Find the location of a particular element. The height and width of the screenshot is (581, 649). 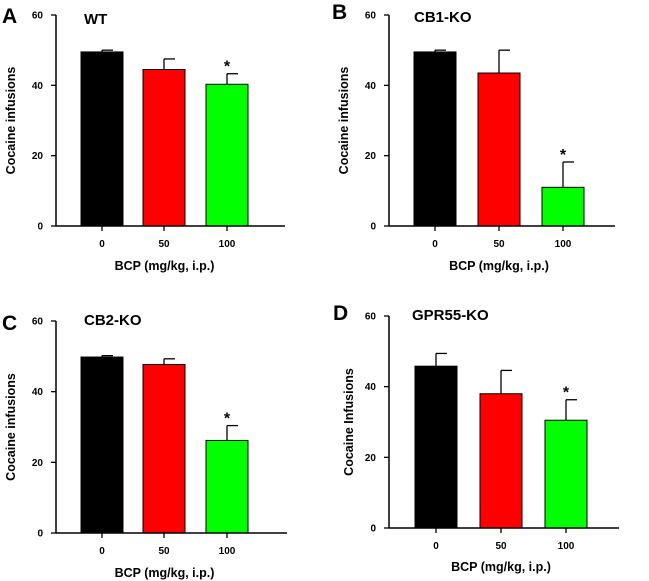

panel-title: GPR55-KO is located at coordinates (450, 315).